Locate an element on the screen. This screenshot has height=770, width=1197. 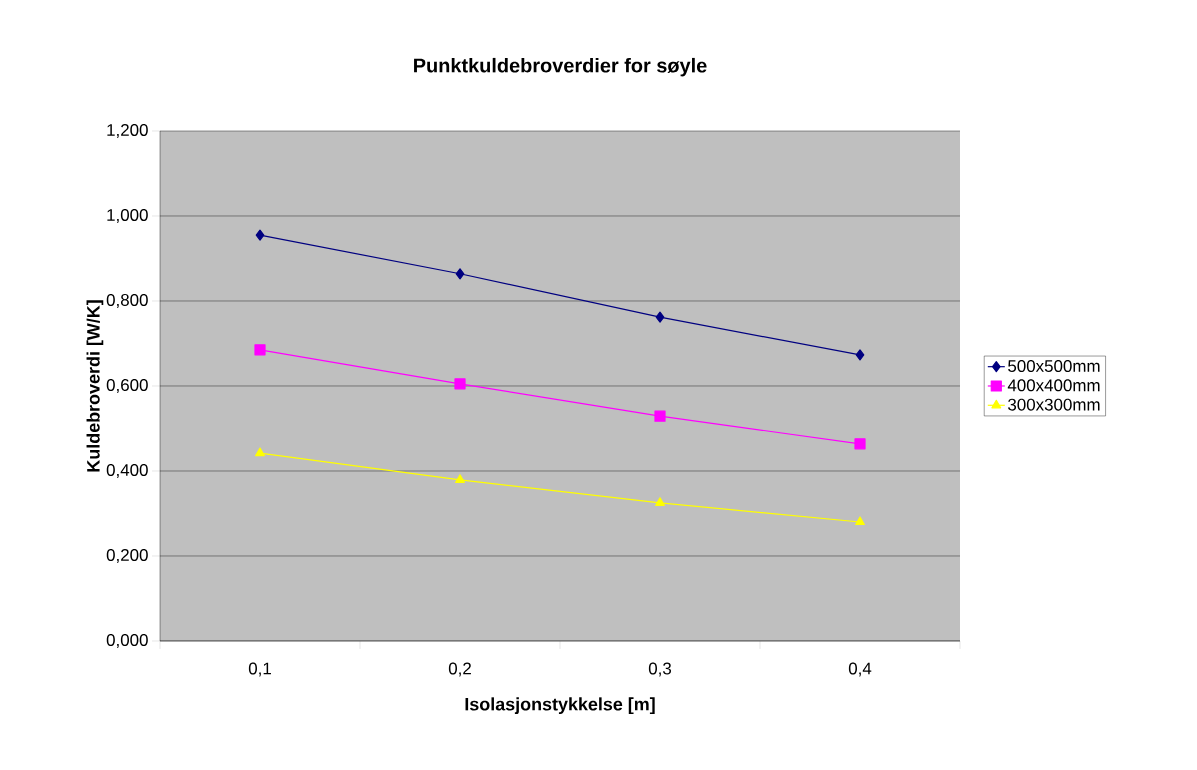
y-tick-label: 0,400 is located at coordinates (127, 470).